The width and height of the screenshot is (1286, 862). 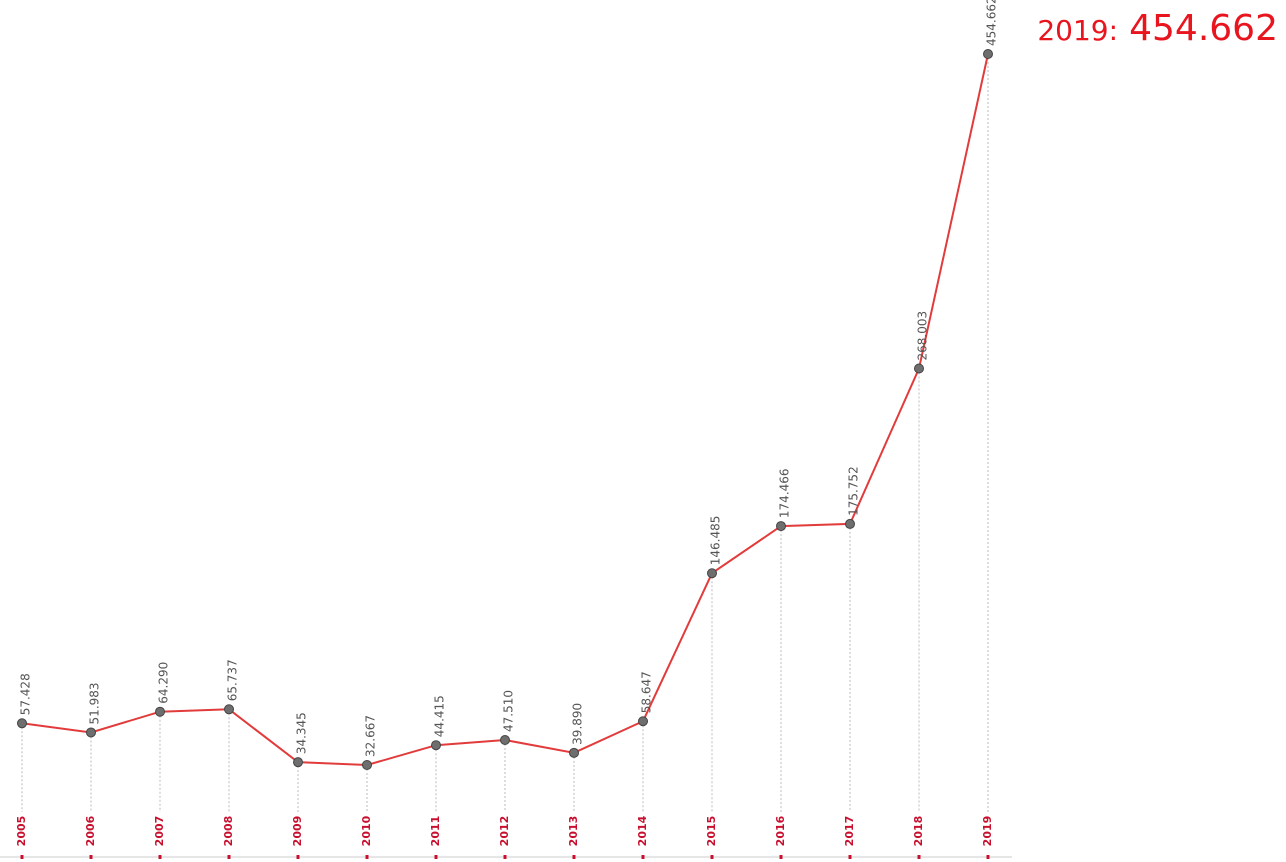 What do you see at coordinates (509, 711) in the screenshot?
I see `data-label: 47.510` at bounding box center [509, 711].